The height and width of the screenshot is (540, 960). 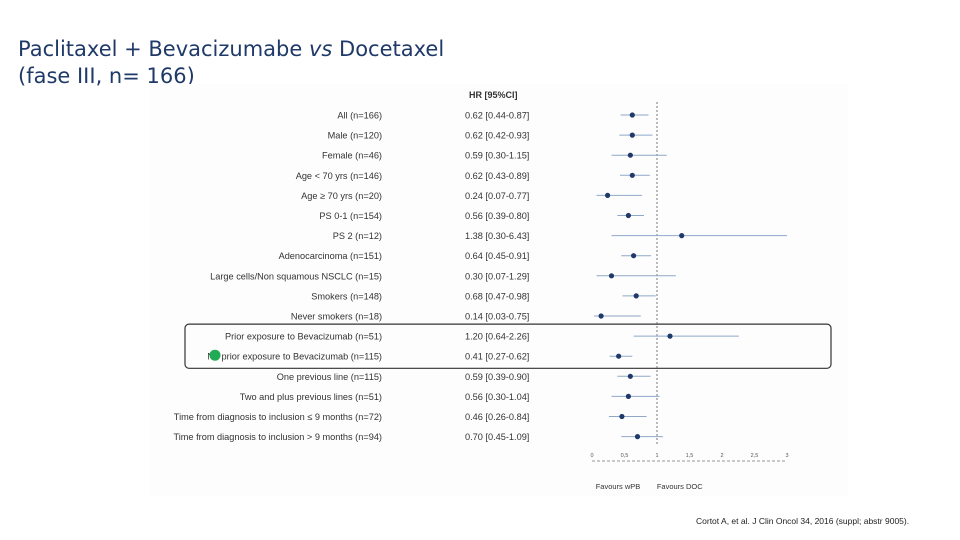 I want to click on hr-value: 0.64 [0.45-0.91], so click(x=497, y=256).